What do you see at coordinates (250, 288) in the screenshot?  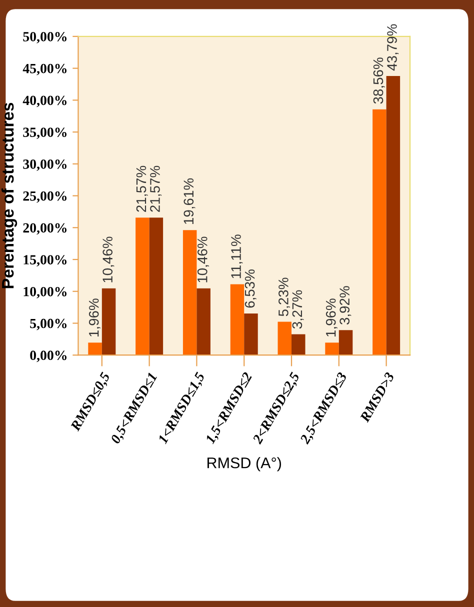 I see `data-label: 6,53%` at bounding box center [250, 288].